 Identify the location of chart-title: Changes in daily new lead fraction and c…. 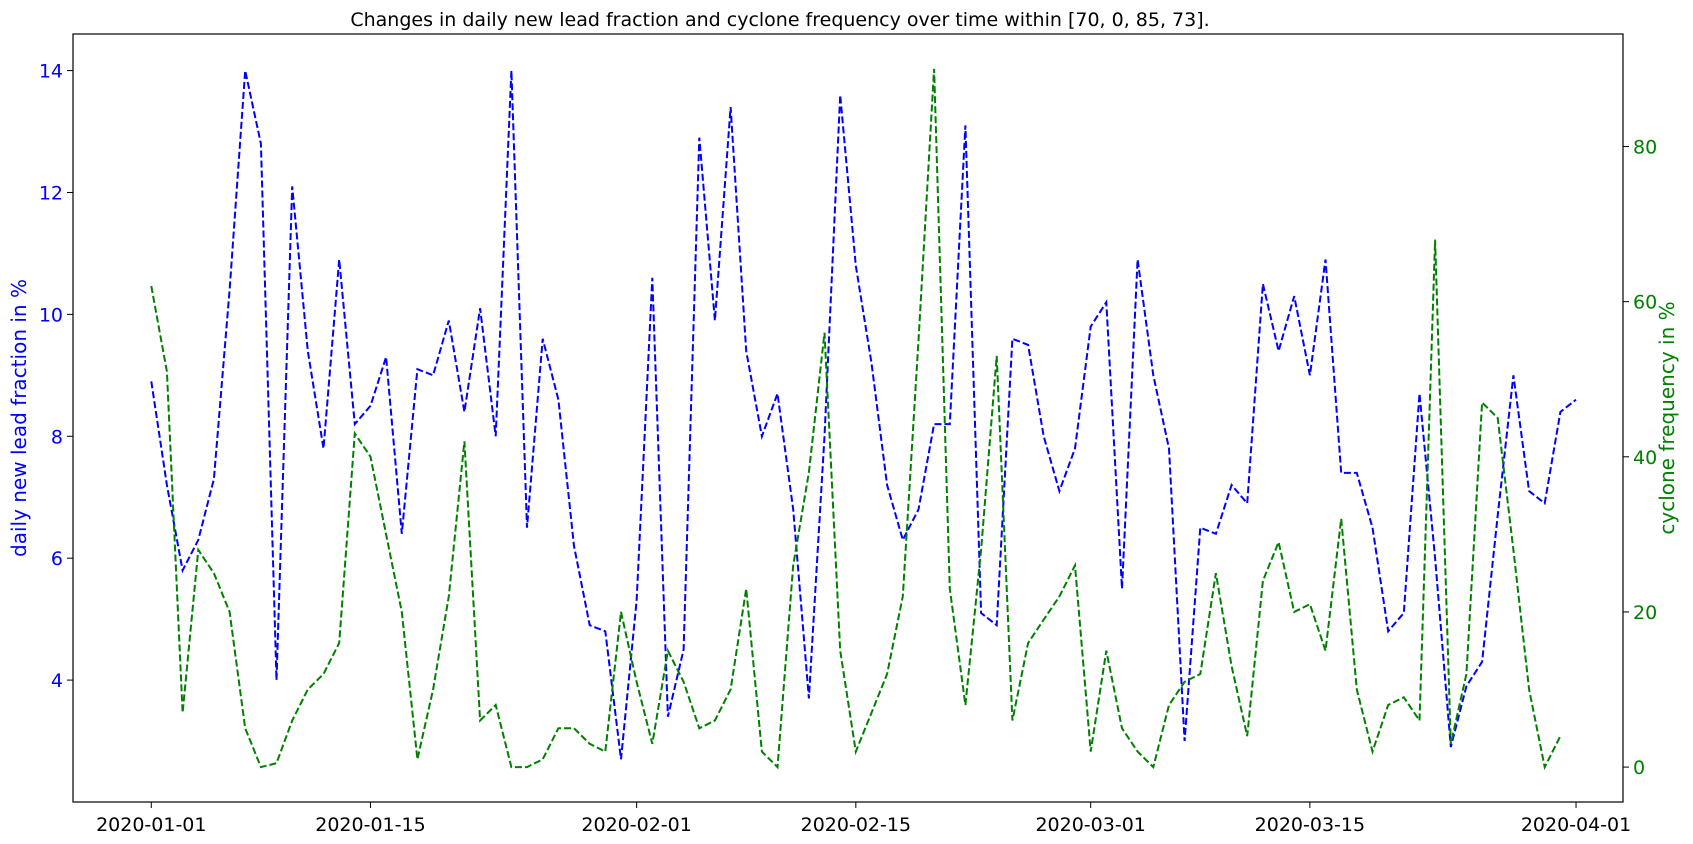
(779, 20).